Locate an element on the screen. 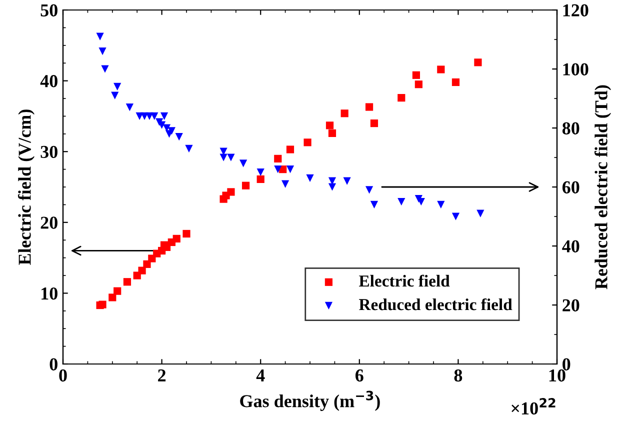 This screenshot has width=629, height=435. y-tick-label: 30 is located at coordinates (49, 152).